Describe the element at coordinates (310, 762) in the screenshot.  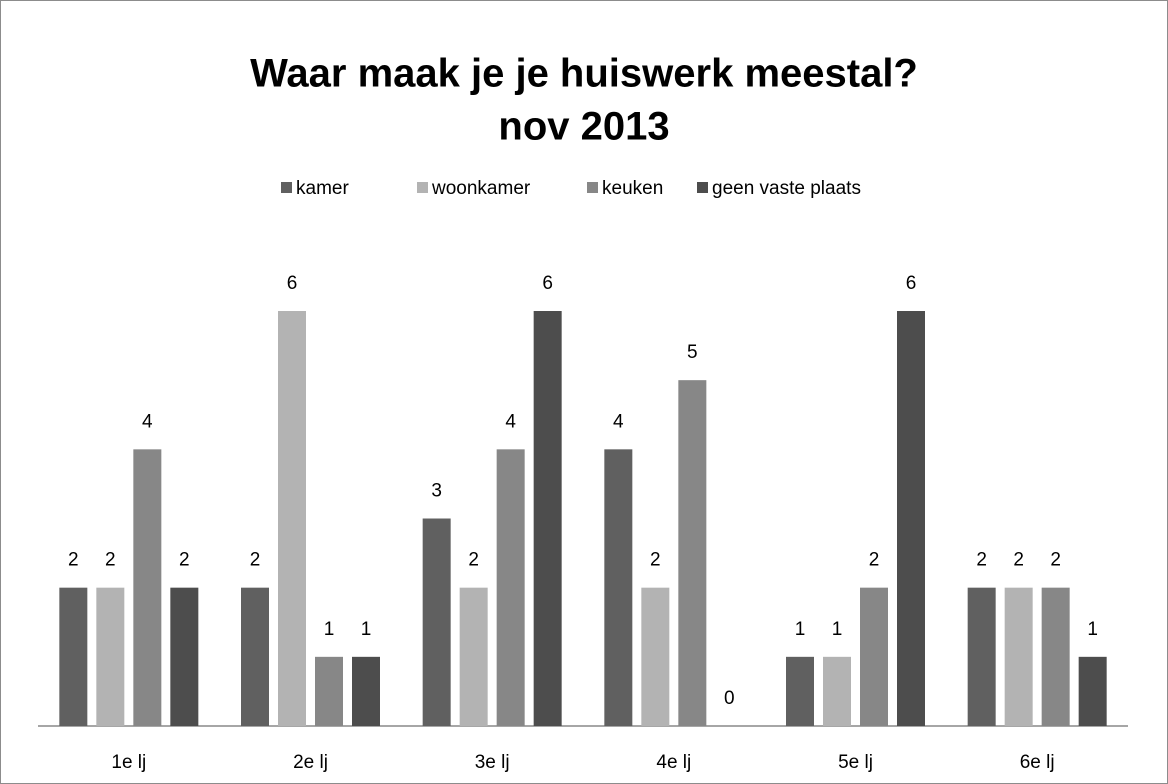
I see `x-tick-label: 2e lj` at that location.